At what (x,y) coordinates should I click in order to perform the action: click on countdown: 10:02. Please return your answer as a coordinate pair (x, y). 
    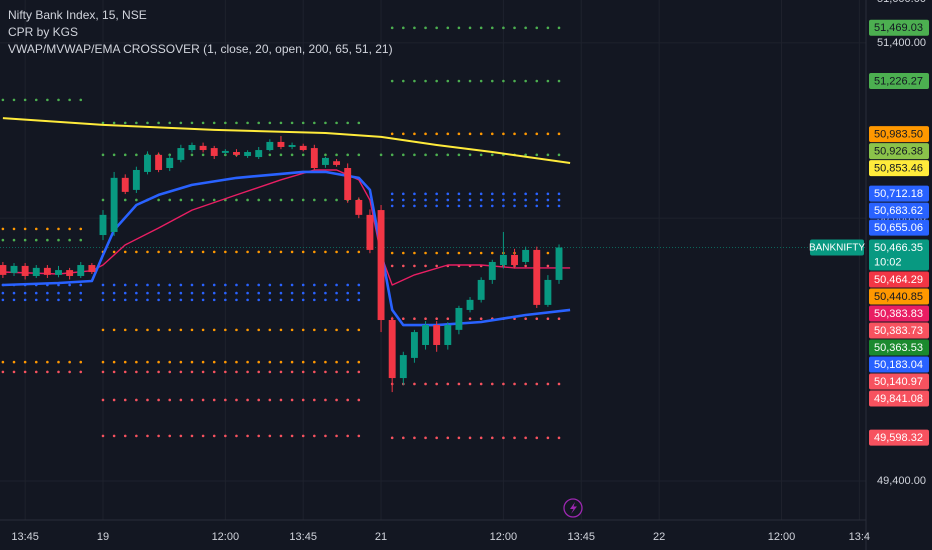
    Looking at the image, I should click on (888, 262).